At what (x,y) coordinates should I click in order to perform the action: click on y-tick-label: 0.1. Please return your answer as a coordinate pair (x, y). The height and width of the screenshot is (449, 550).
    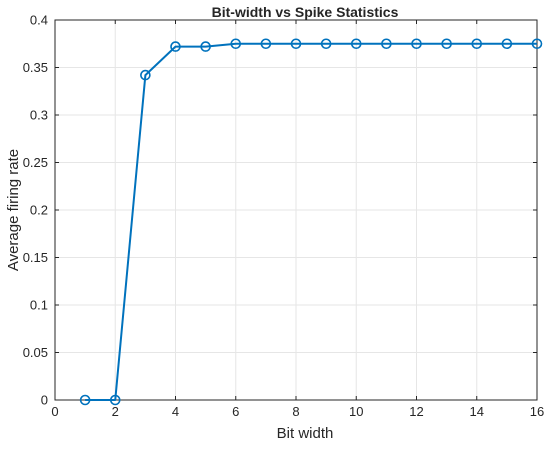
    Looking at the image, I should click on (39, 305).